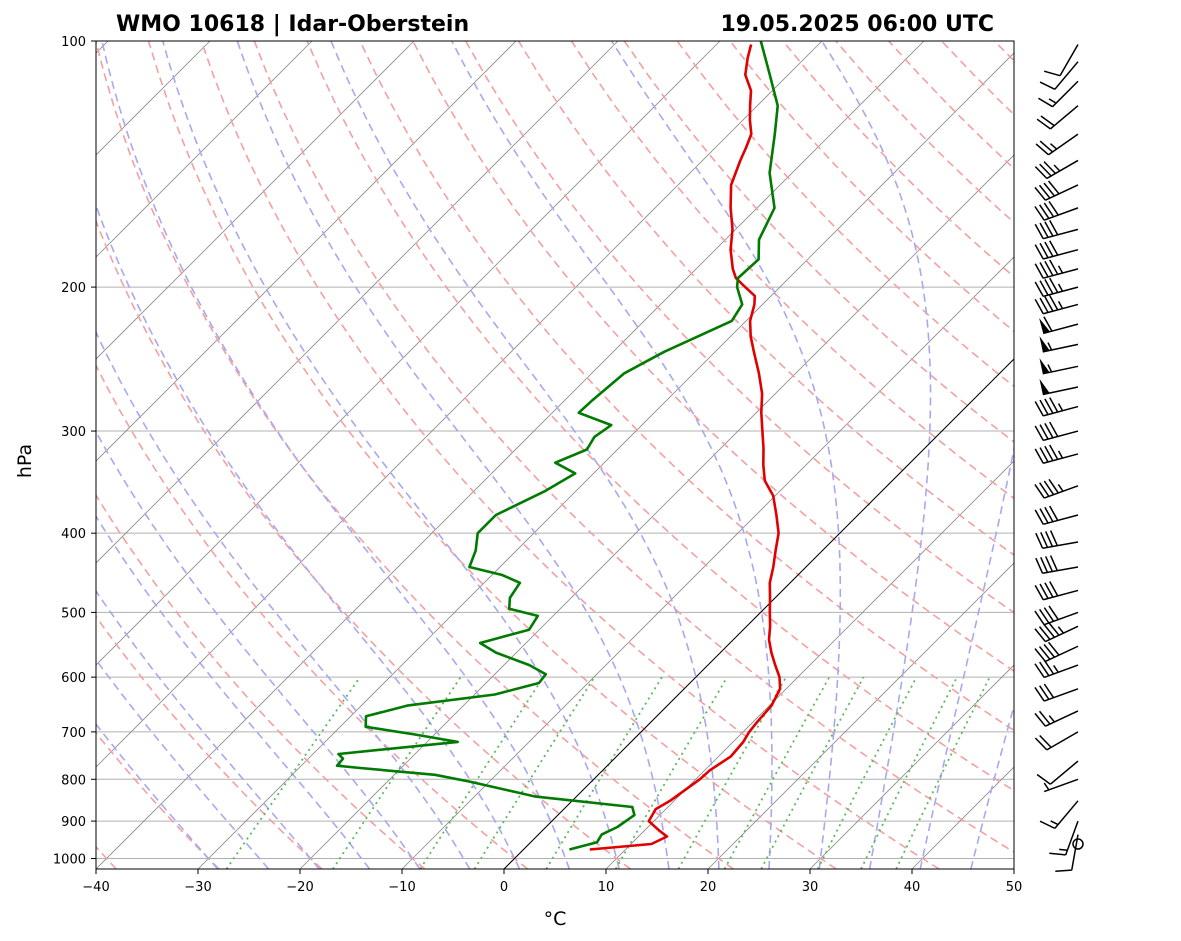 The width and height of the screenshot is (1181, 941). What do you see at coordinates (73, 822) in the screenshot?
I see `y-tick-label: 900` at bounding box center [73, 822].